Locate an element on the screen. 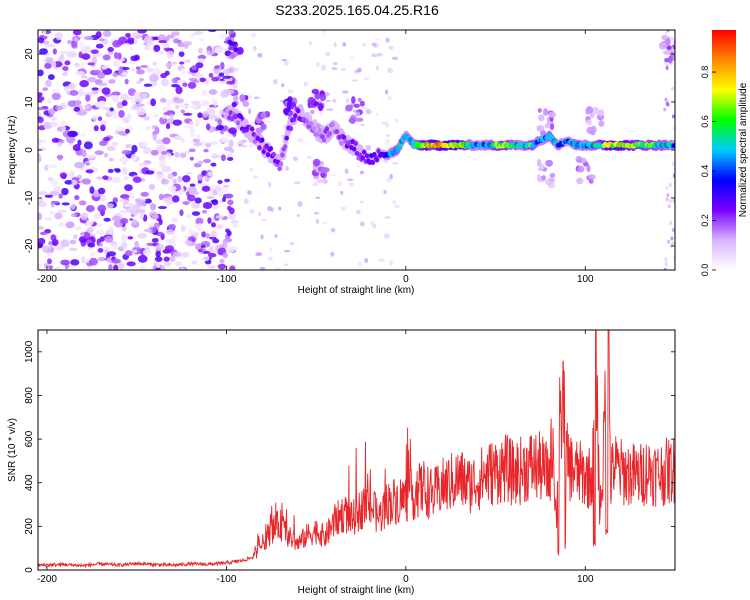 This screenshot has width=750, height=600. spectrogram-x-label: Height of straight line (km) is located at coordinates (356, 290).